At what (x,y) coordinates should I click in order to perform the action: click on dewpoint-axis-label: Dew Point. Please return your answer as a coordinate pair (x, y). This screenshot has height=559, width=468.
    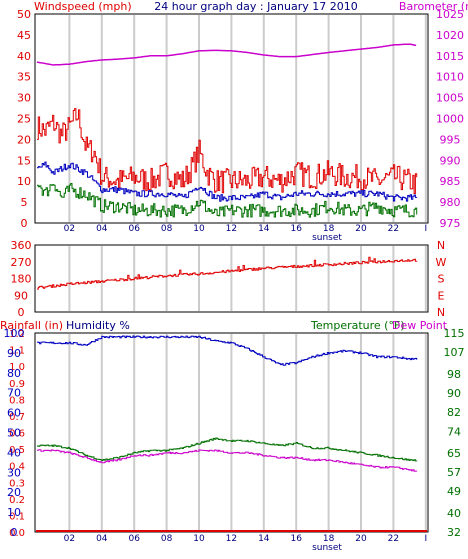
    Looking at the image, I should click on (420, 325).